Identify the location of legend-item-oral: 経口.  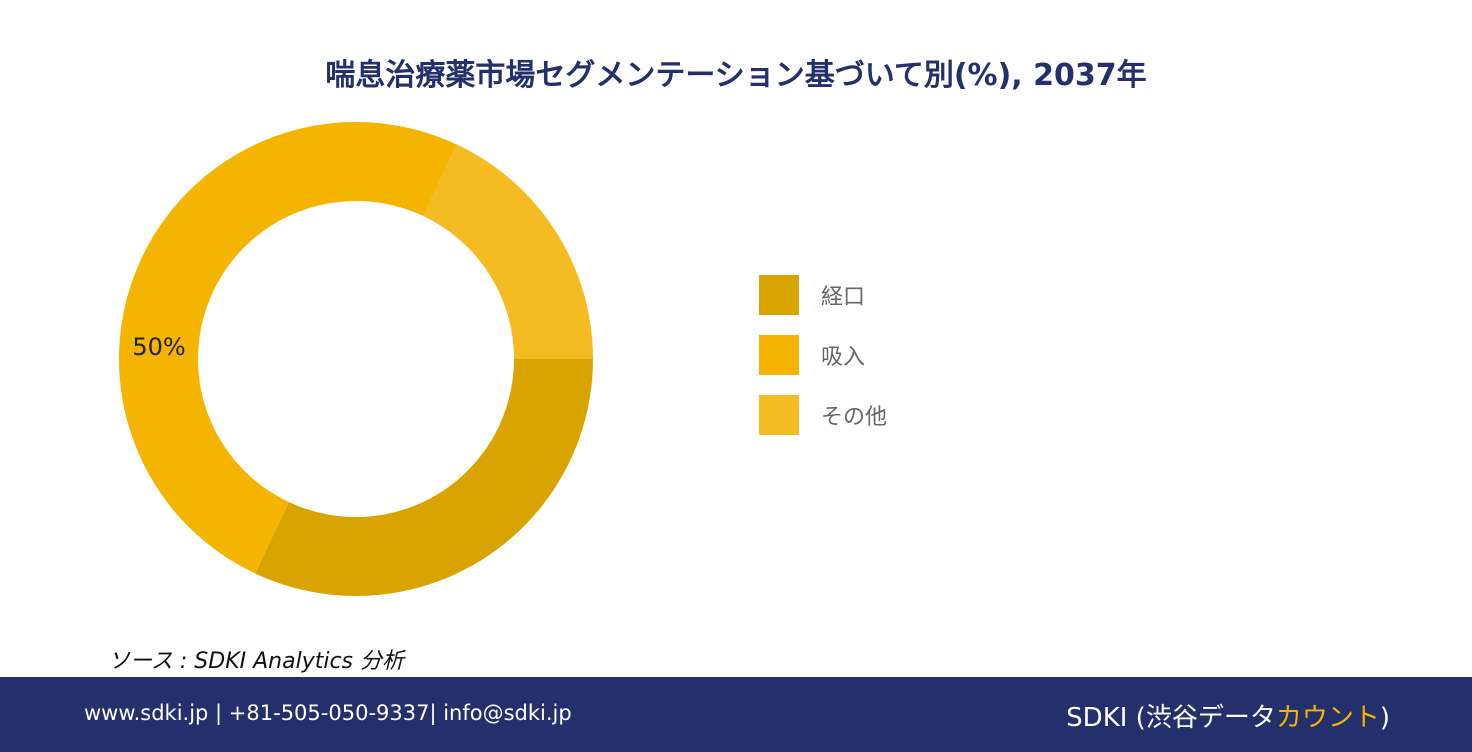
(823, 295).